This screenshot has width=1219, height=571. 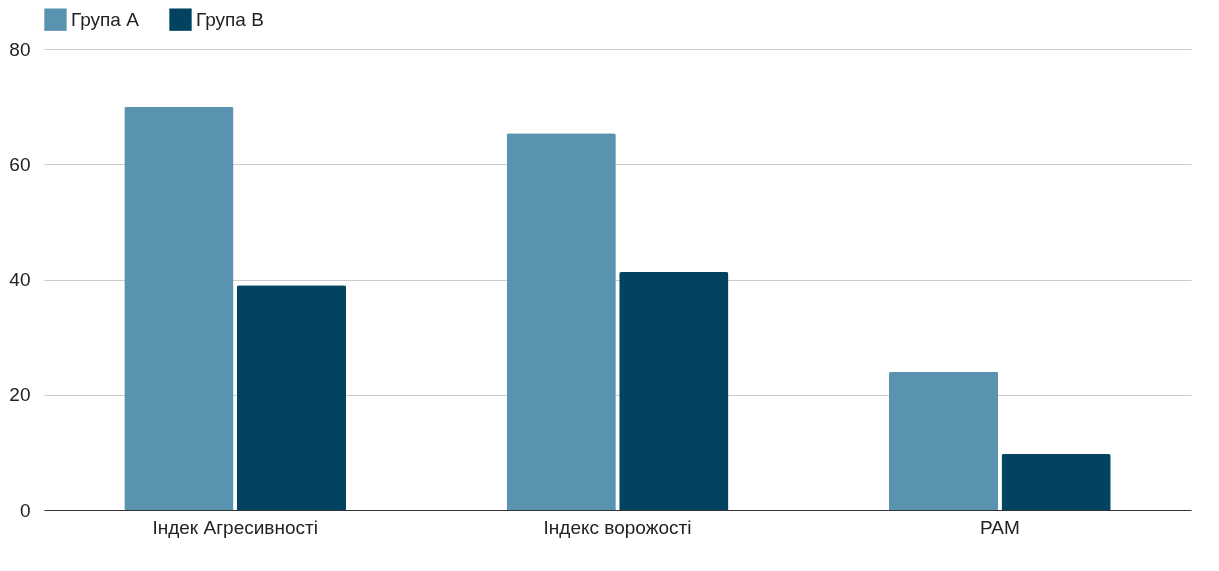 What do you see at coordinates (617, 527) in the screenshot?
I see `x-tick-label: Індекс ворожості` at bounding box center [617, 527].